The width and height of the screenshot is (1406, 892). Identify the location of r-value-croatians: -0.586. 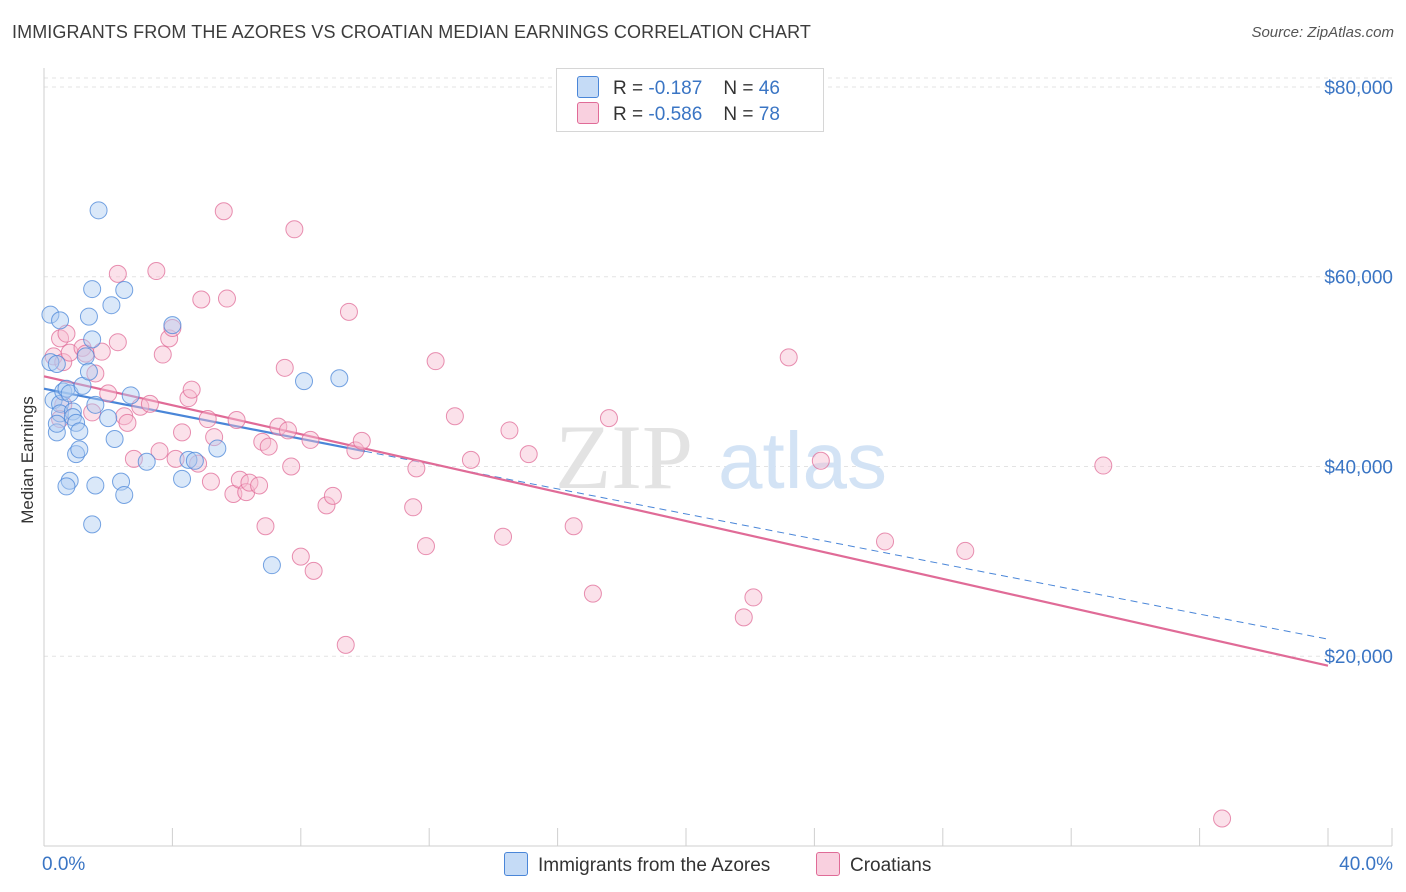
(675, 114).